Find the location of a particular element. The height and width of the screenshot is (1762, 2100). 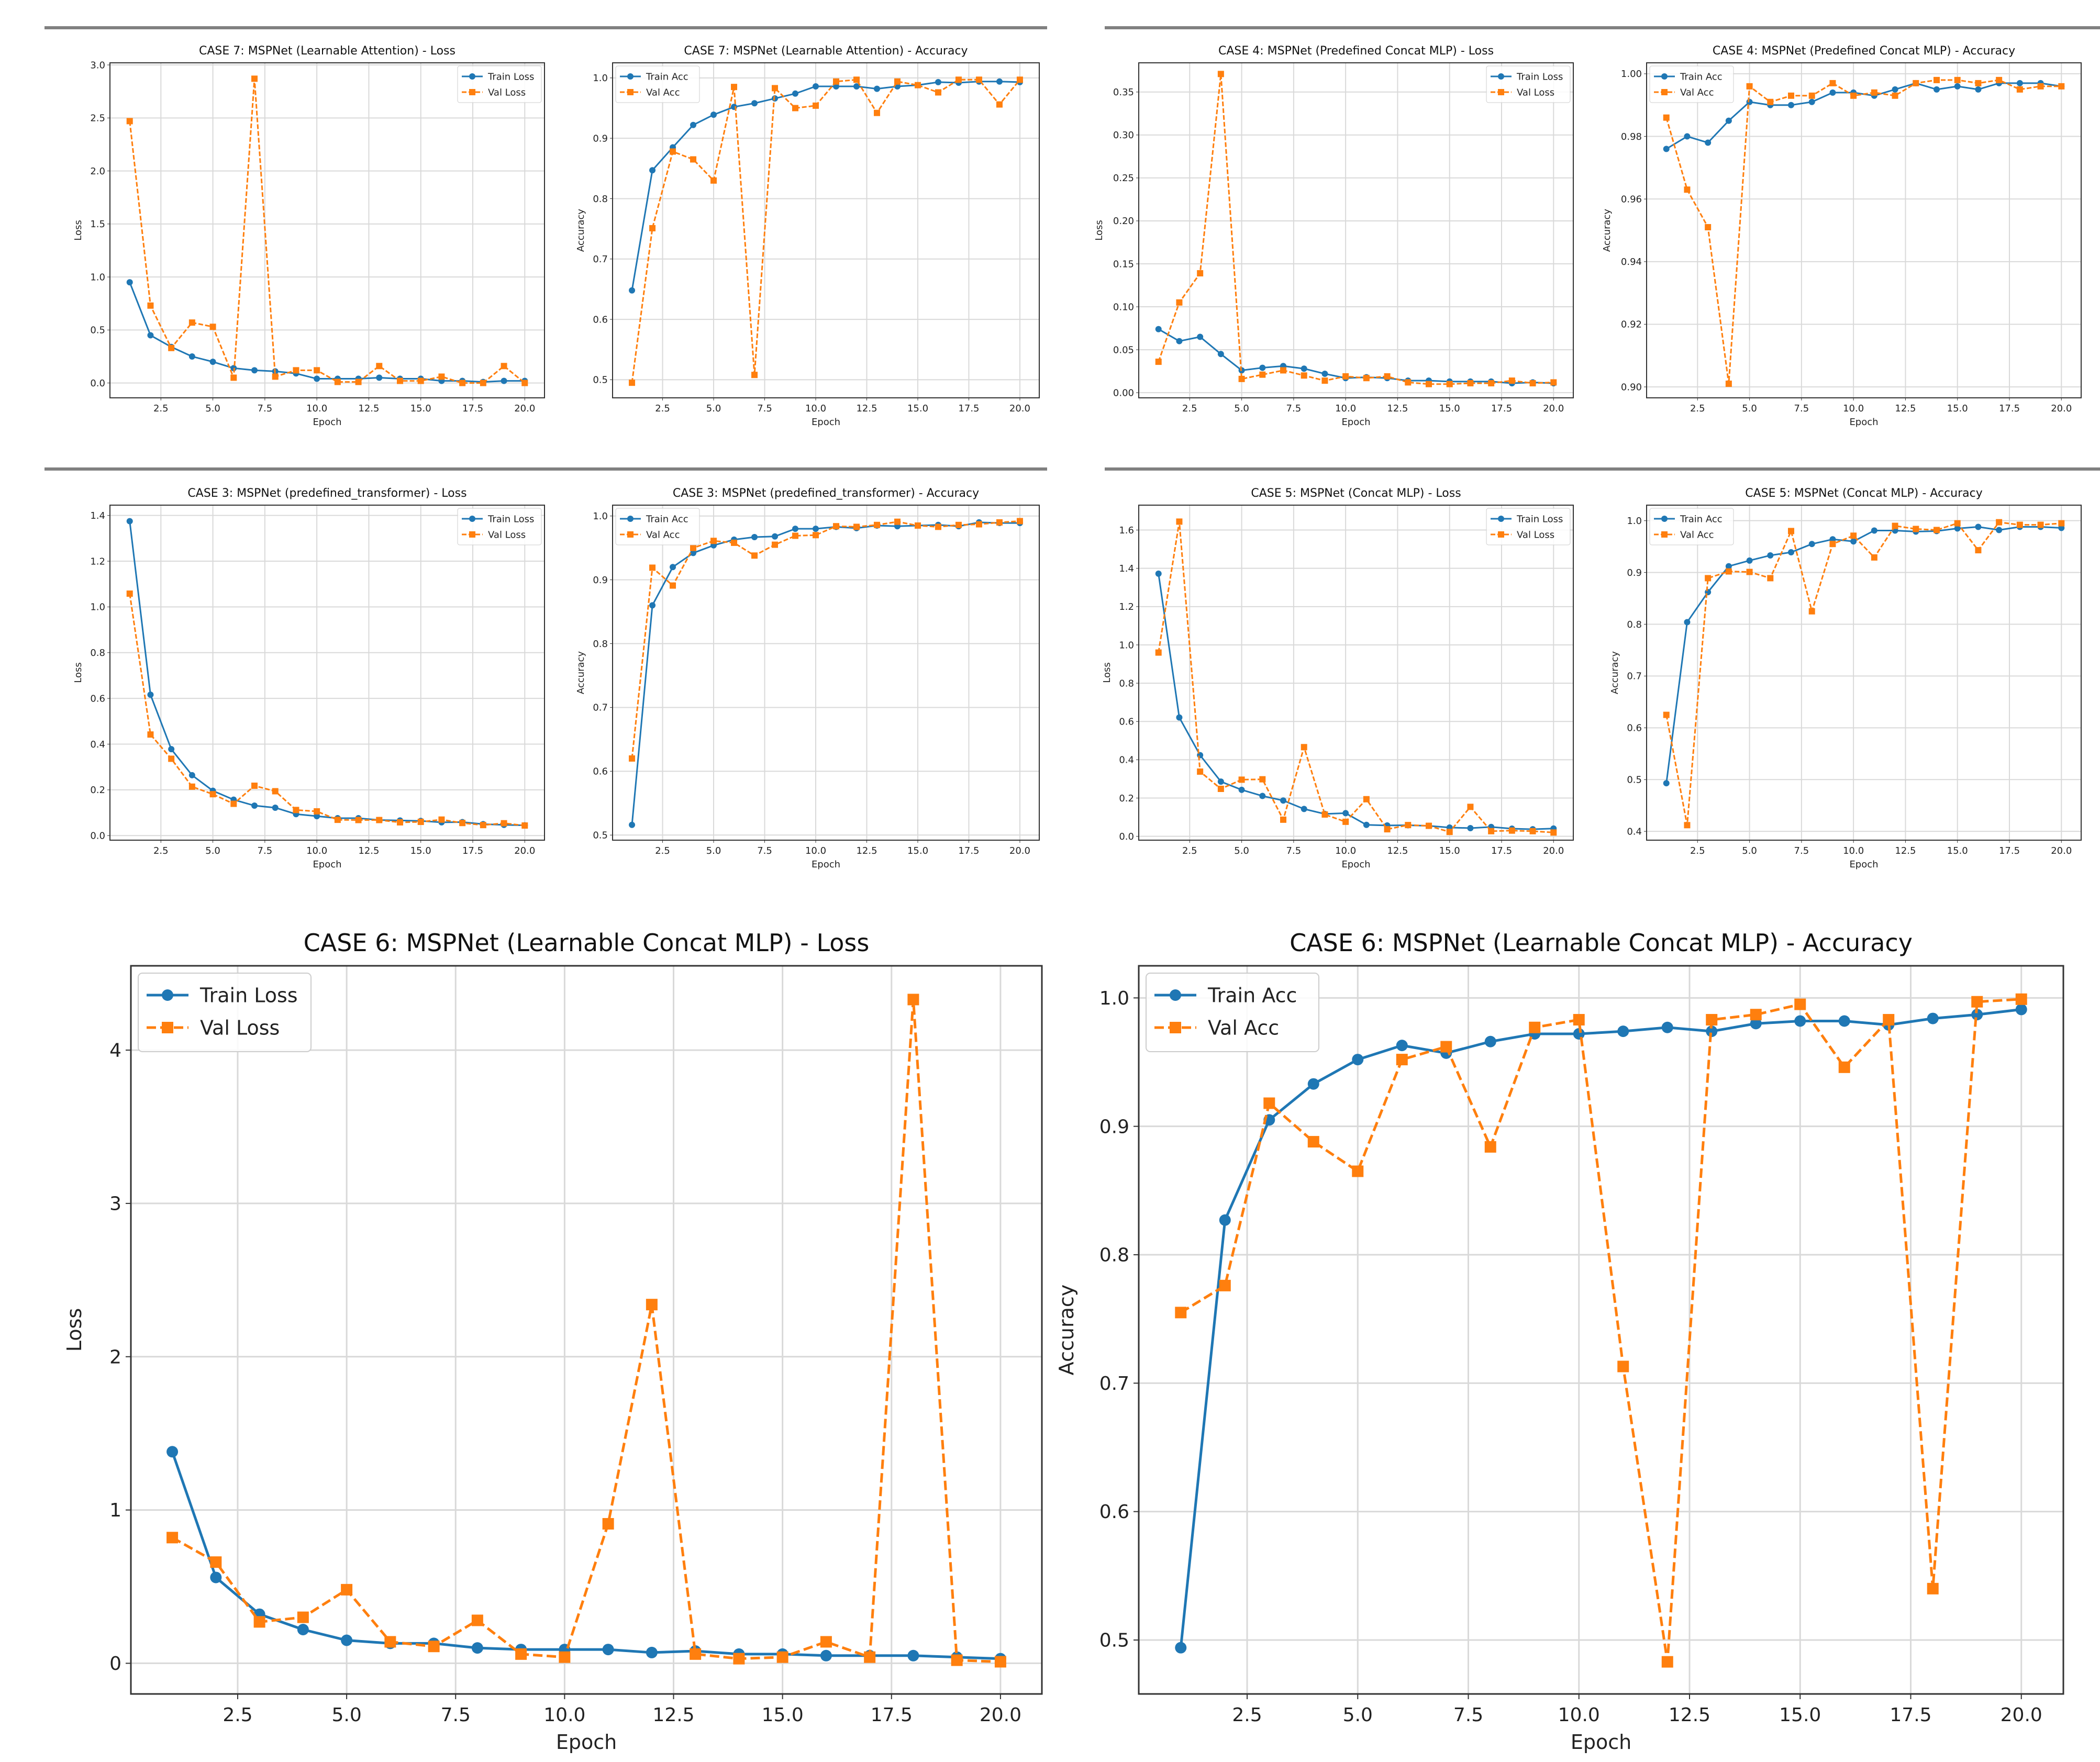

x-axis-label: Epoch is located at coordinates (826, 864).